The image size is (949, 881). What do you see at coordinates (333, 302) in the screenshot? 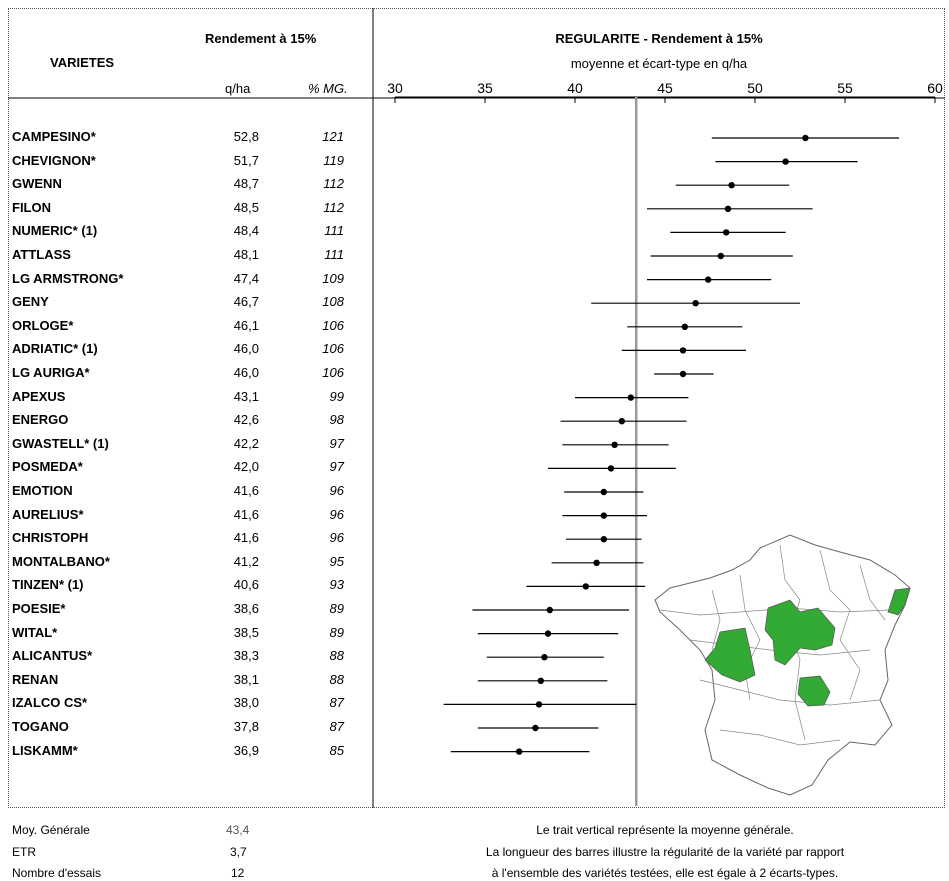
I see `variety-pct: 108` at bounding box center [333, 302].